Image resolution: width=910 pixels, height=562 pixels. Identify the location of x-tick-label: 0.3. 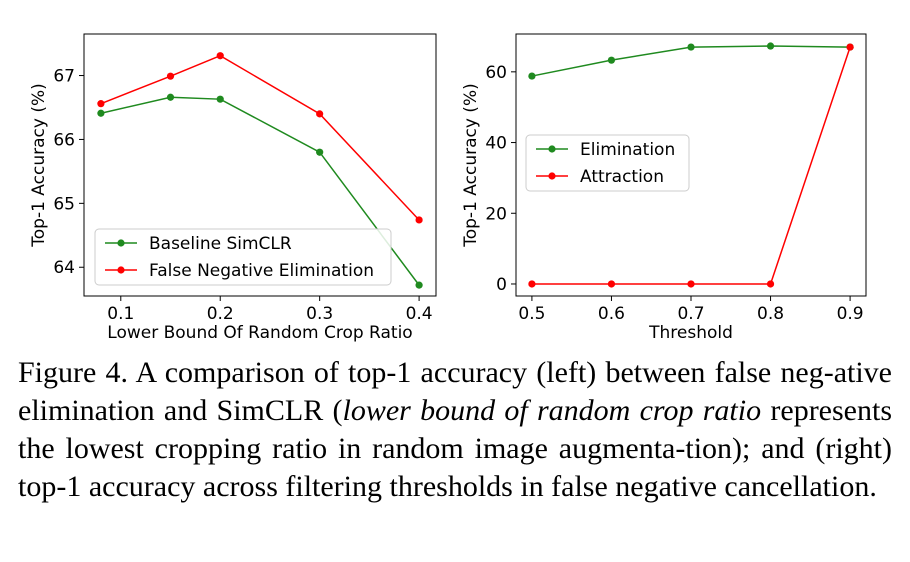
(319, 314).